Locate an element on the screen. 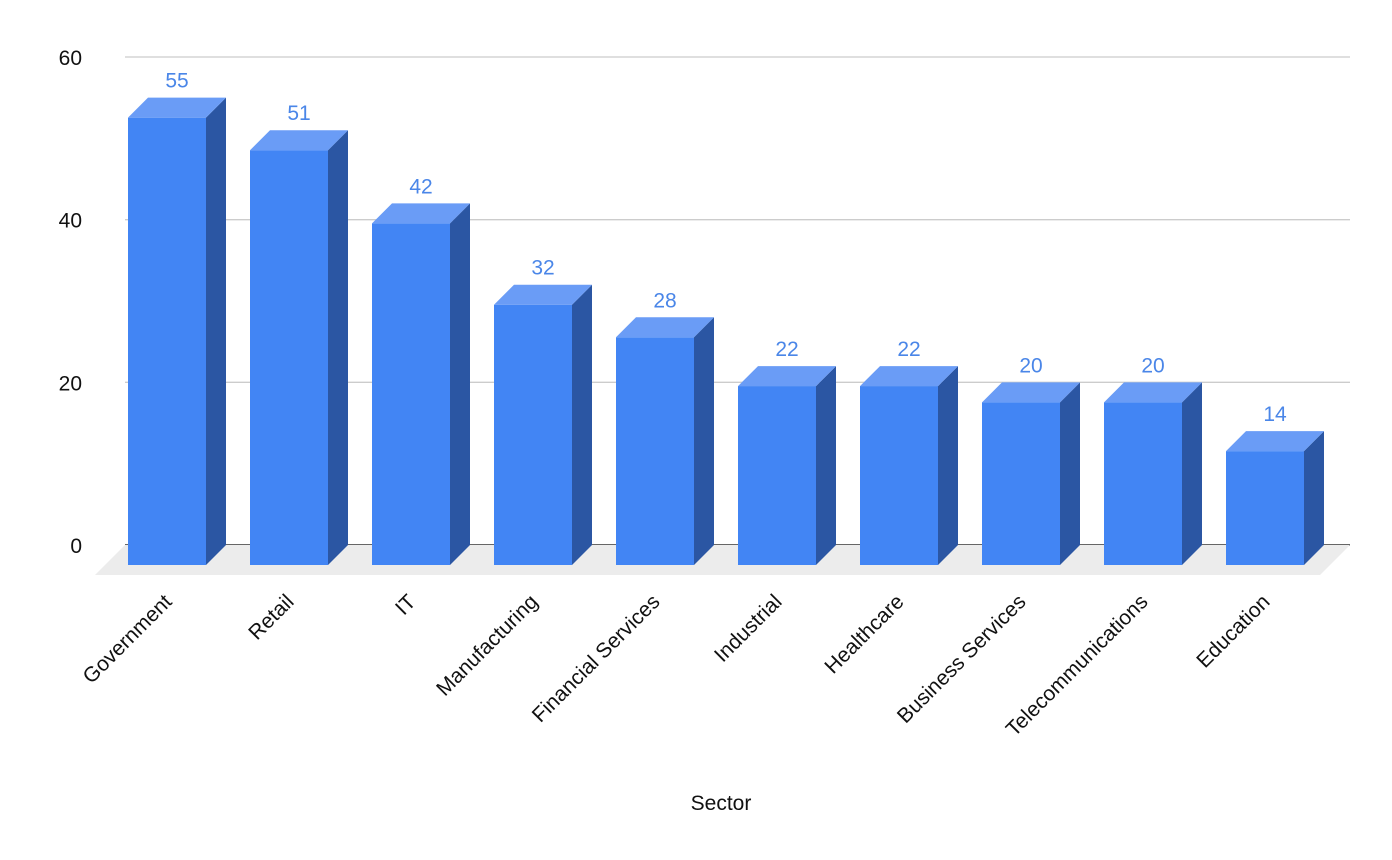 The width and height of the screenshot is (1392, 860). x-tick-label: Financial Services is located at coordinates (596, 658).